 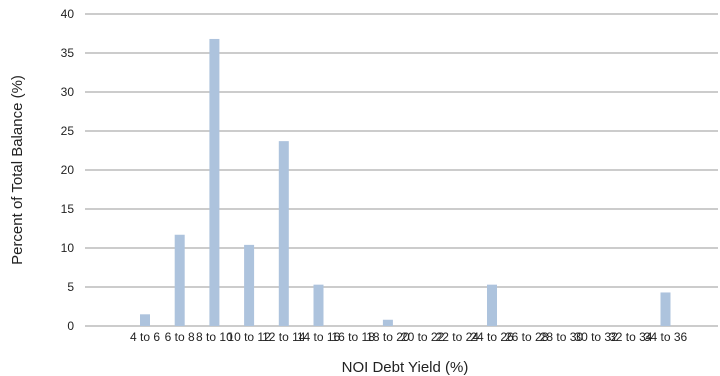 I want to click on y-axis-ticks: 0 5 10 15 20 25 30 35 40, so click(x=68, y=170).